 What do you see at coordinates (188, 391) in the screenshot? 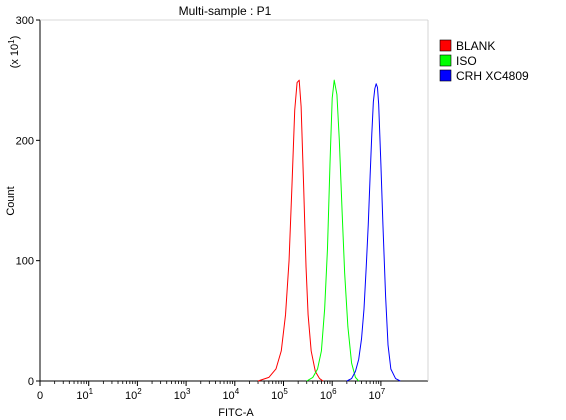
I see `x-tick-exponent: 3` at bounding box center [188, 391].